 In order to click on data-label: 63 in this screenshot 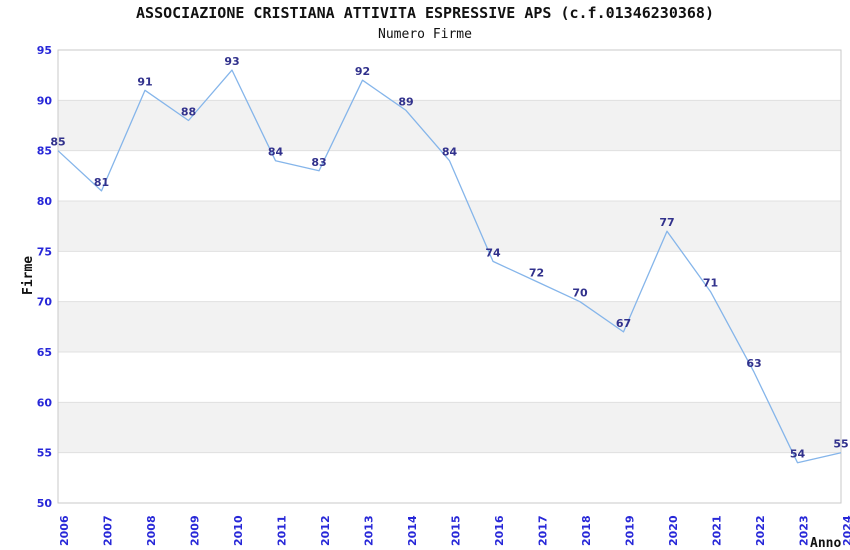, I will do `click(753, 363)`.